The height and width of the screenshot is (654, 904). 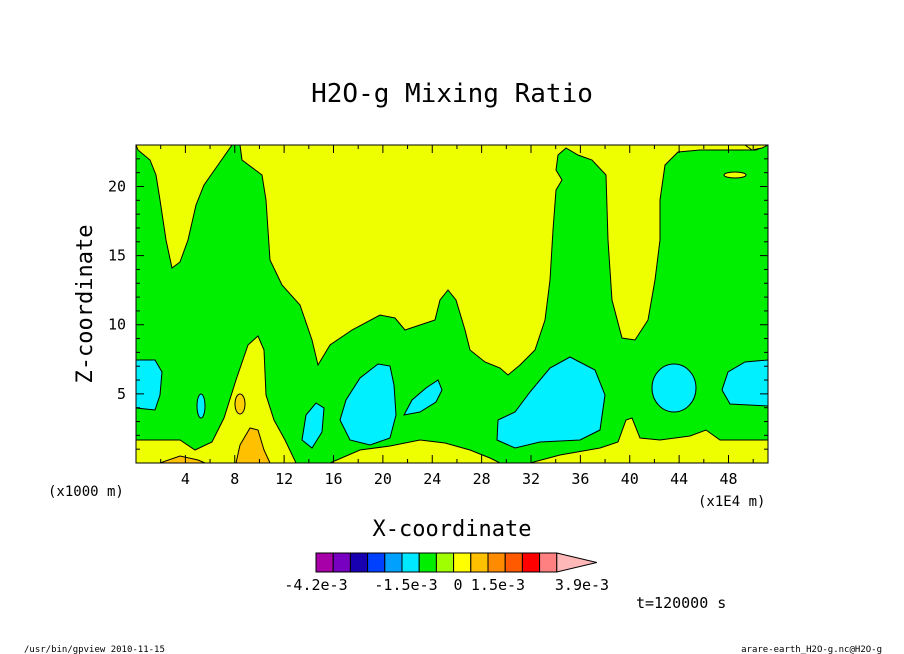 What do you see at coordinates (446, 585) in the screenshot?
I see `colorbar-labels: -4.2e-3 -1.5e-3 0 1.5e-3 3.9e-3` at bounding box center [446, 585].